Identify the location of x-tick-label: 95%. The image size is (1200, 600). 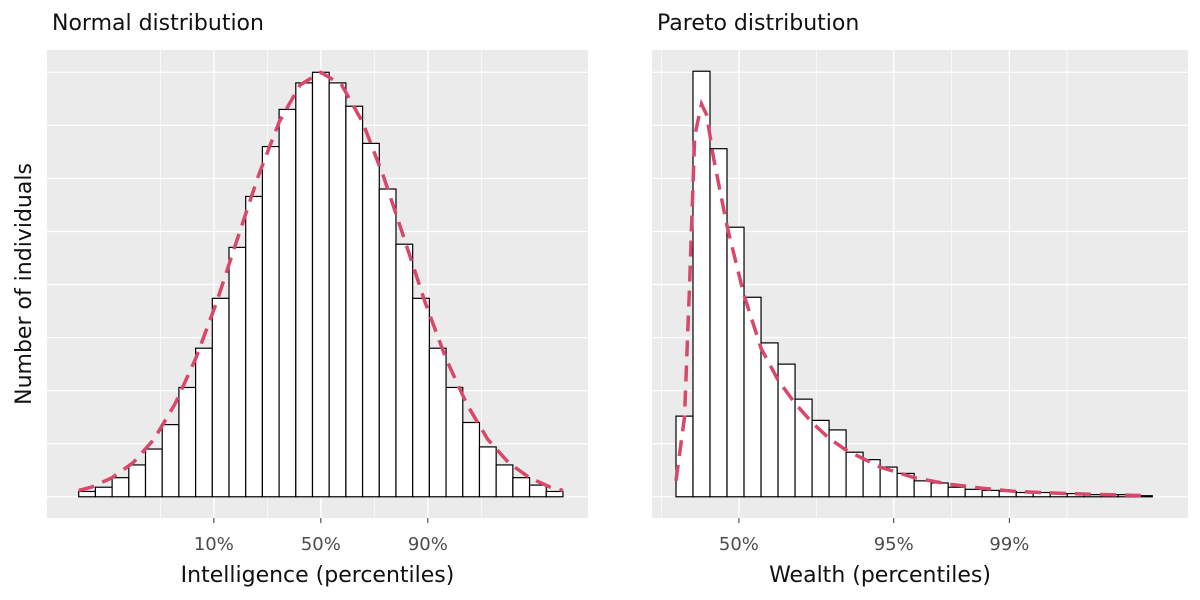
(894, 544).